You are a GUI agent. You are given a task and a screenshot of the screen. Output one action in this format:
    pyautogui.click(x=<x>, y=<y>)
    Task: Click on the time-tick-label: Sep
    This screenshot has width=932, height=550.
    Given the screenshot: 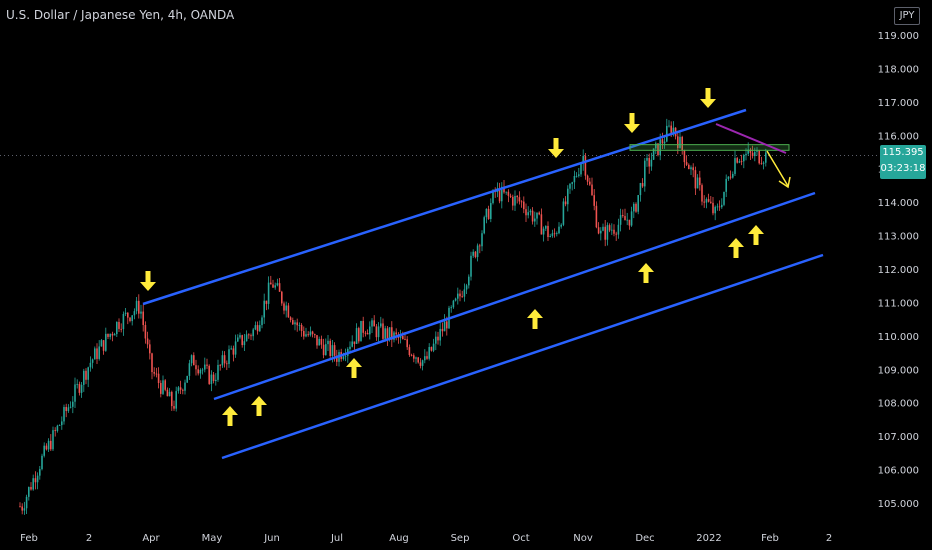 What is the action you would take?
    pyautogui.click(x=460, y=538)
    